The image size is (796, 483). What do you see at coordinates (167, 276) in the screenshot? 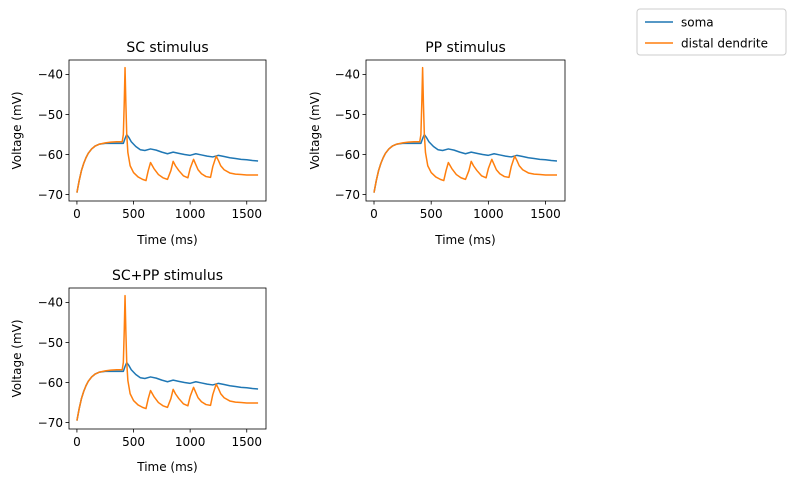
I see `panel-title: SC+PP stimulus` at bounding box center [167, 276].